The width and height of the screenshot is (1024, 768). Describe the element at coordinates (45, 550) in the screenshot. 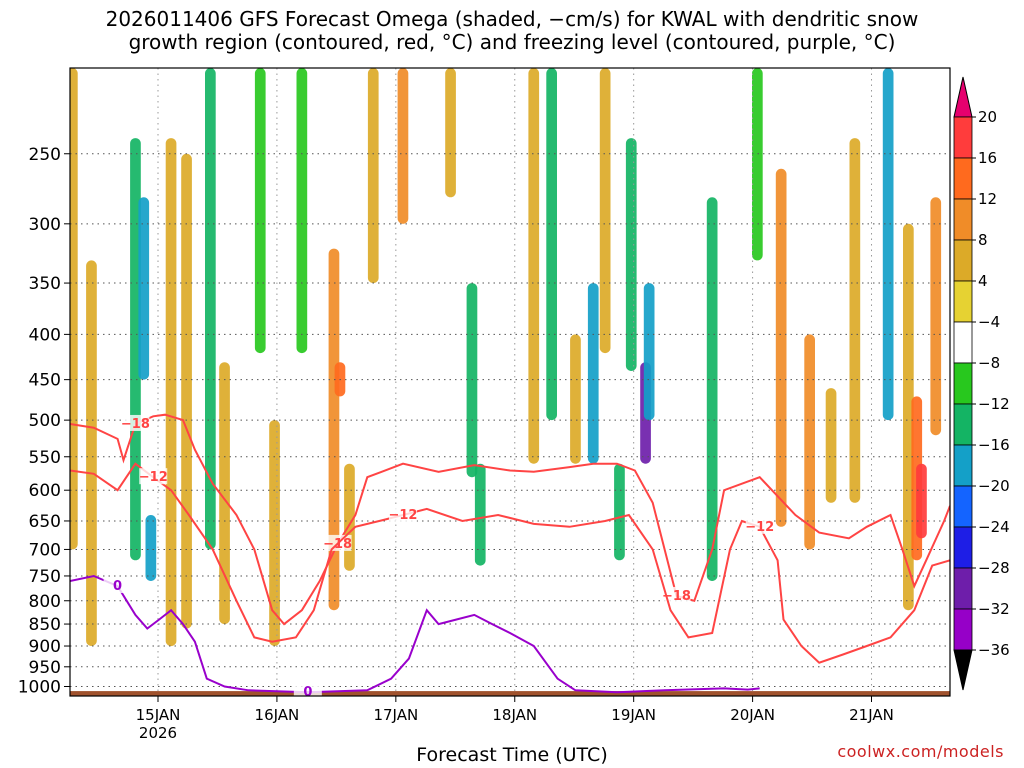

I see `y-tick-label: 700` at that location.